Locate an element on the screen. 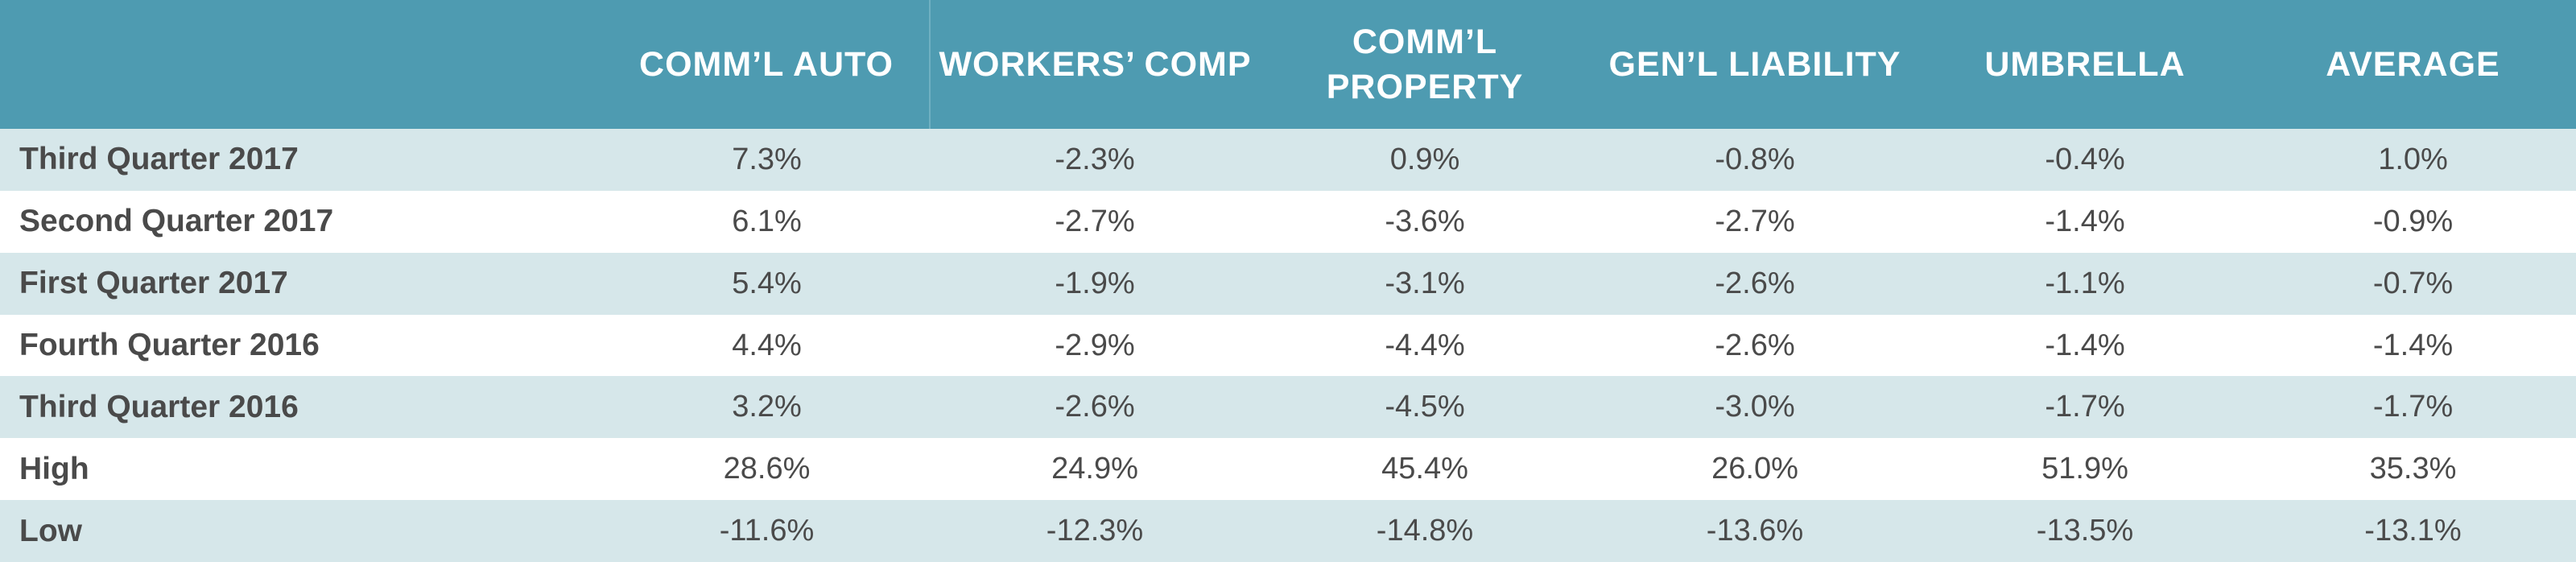 This screenshot has height=562, width=2576. table-cell: -0.9% is located at coordinates (2413, 221).